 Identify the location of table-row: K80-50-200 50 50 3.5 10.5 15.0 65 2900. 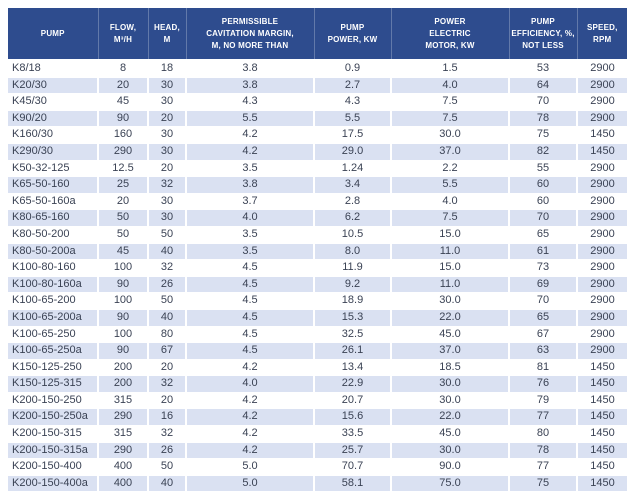
(317, 235).